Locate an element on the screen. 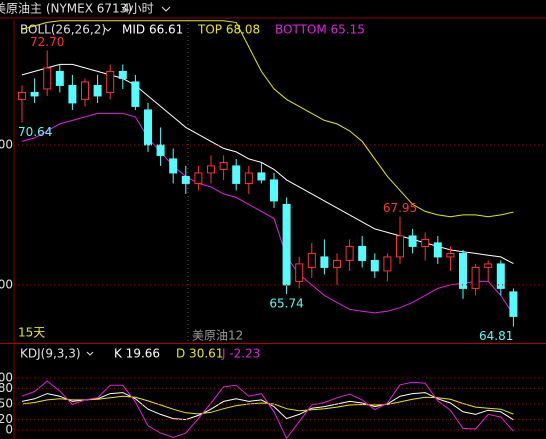 This screenshot has width=546, height=439. extreme-label: 67.95 is located at coordinates (400, 208).